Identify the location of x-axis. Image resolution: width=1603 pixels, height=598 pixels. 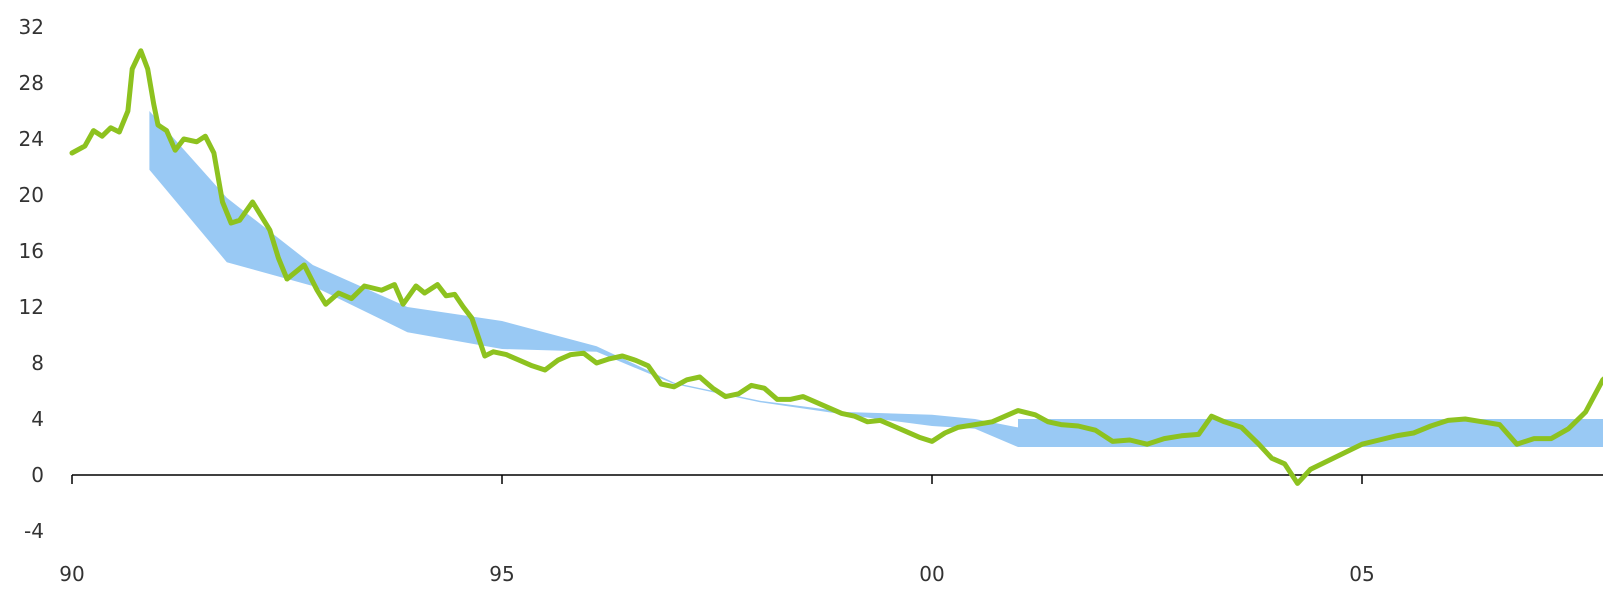
(837, 479).